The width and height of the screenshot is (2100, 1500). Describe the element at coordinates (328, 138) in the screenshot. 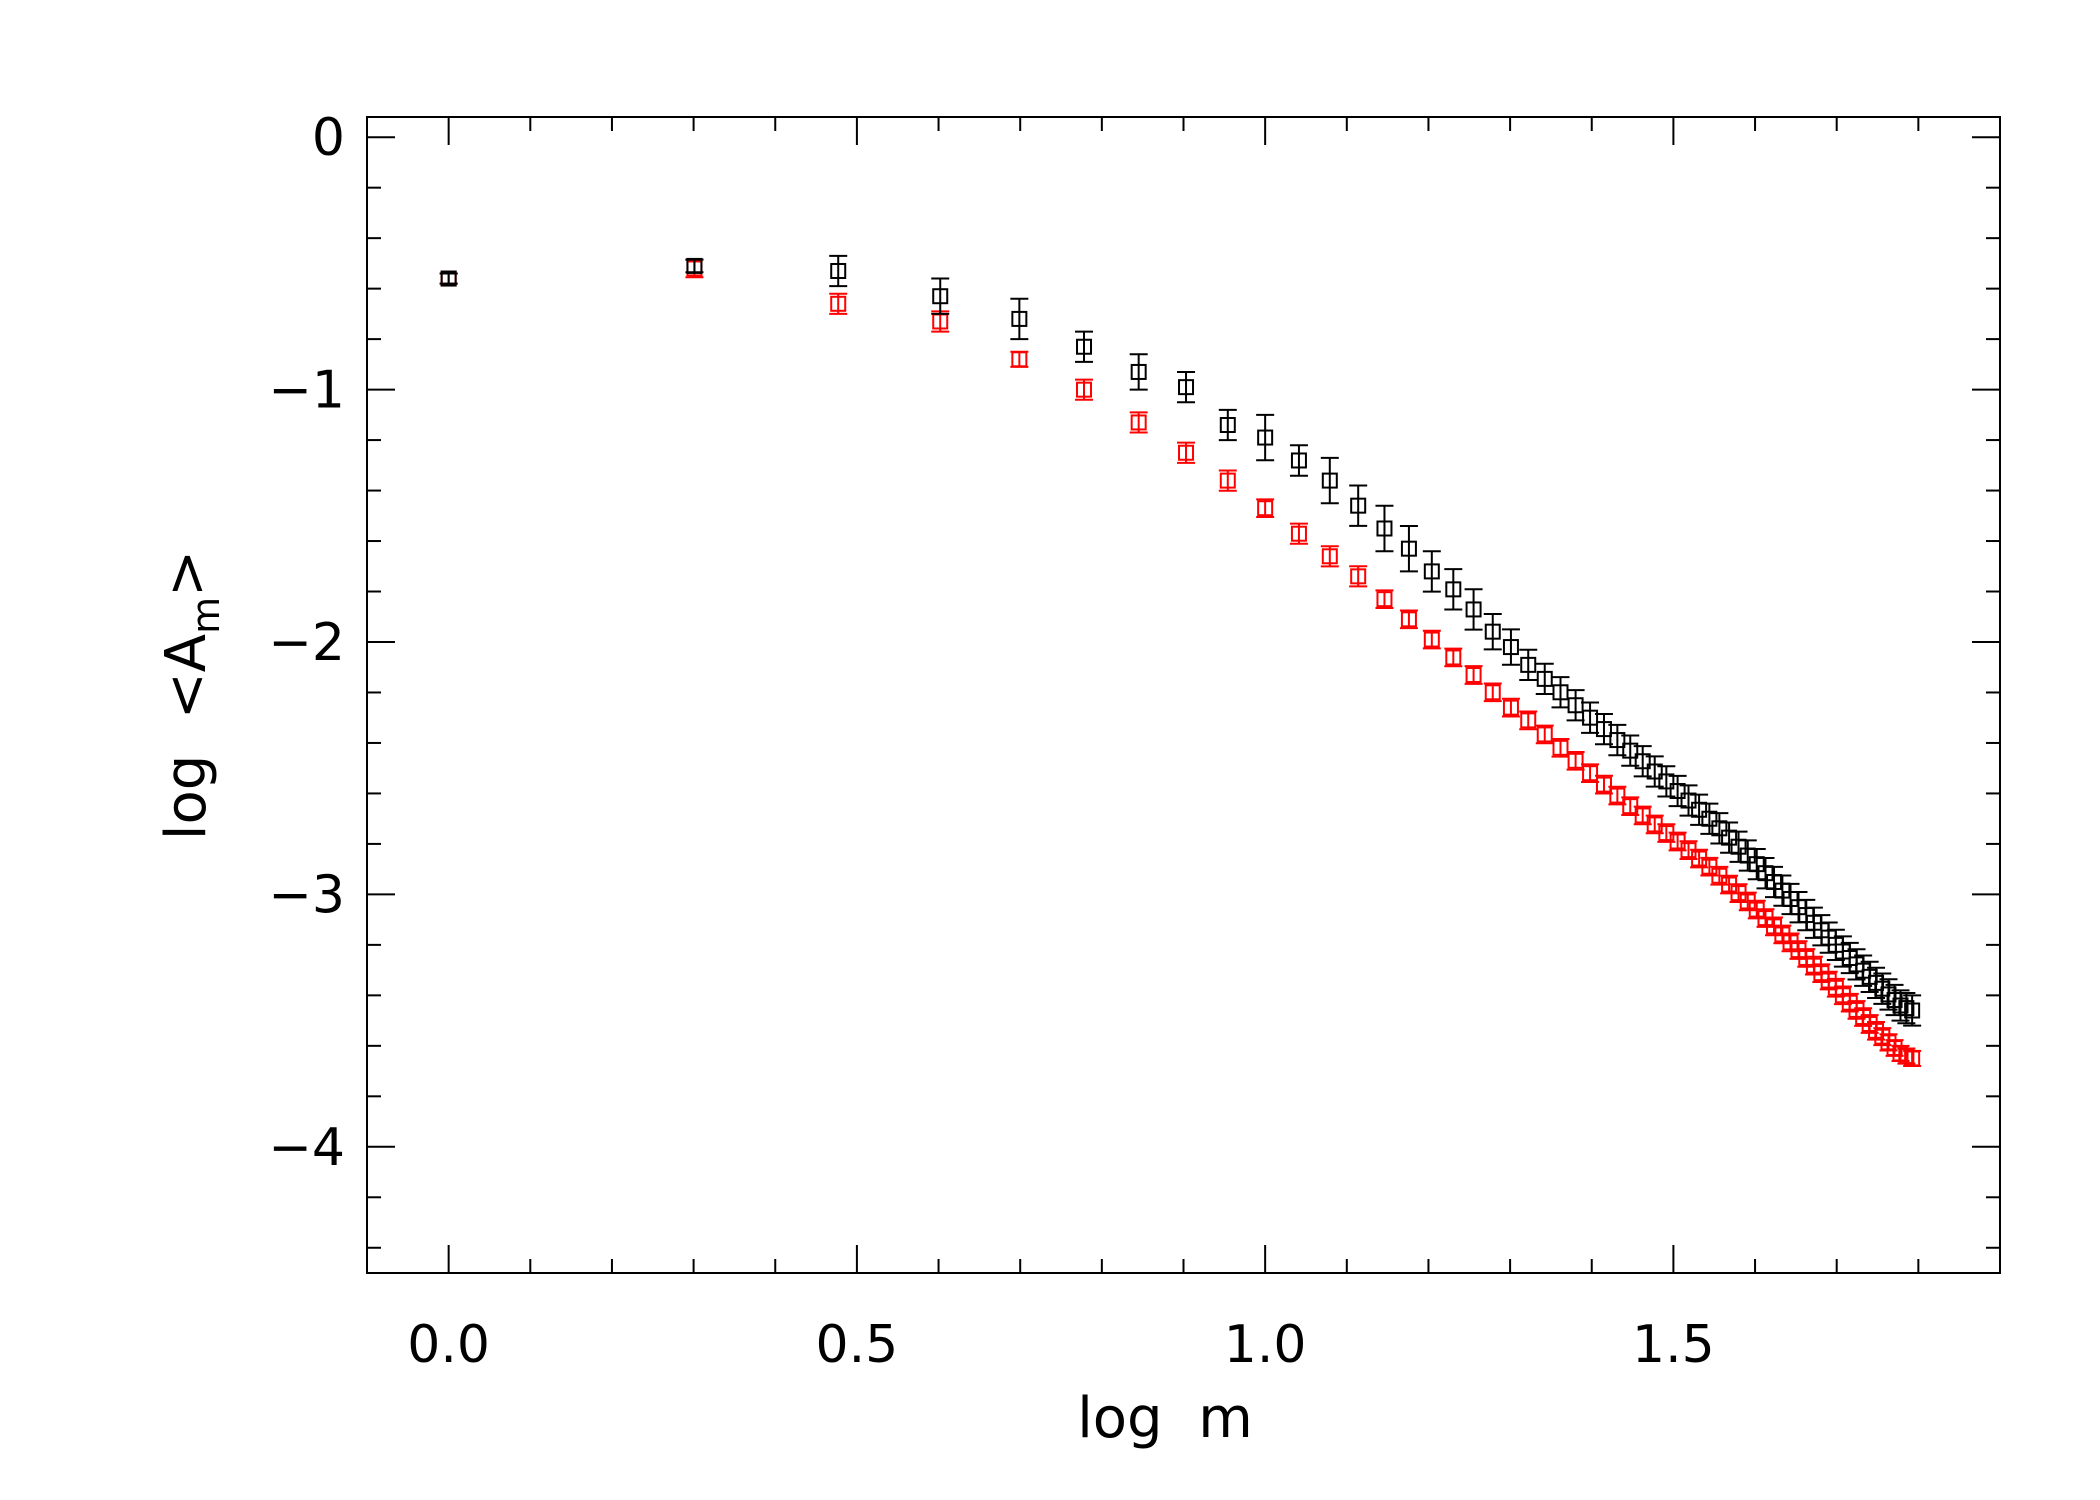

I see `y-tick-label: 0` at that location.